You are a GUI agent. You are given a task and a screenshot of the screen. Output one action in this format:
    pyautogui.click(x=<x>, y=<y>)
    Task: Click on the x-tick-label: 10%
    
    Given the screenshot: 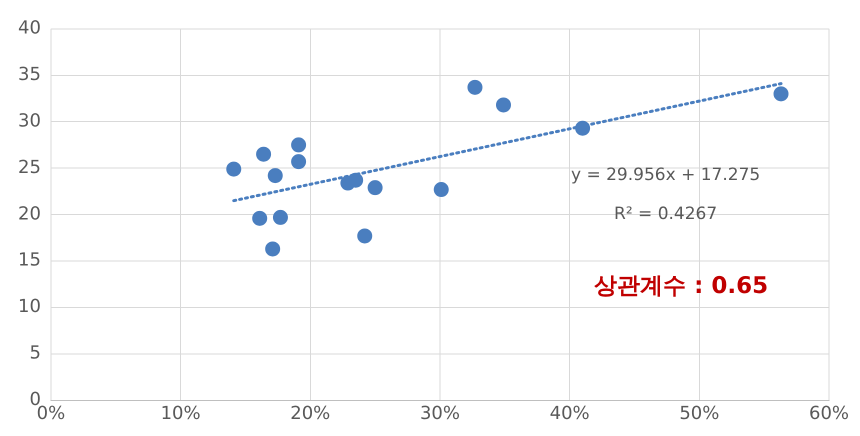 What is the action you would take?
    pyautogui.click(x=180, y=413)
    